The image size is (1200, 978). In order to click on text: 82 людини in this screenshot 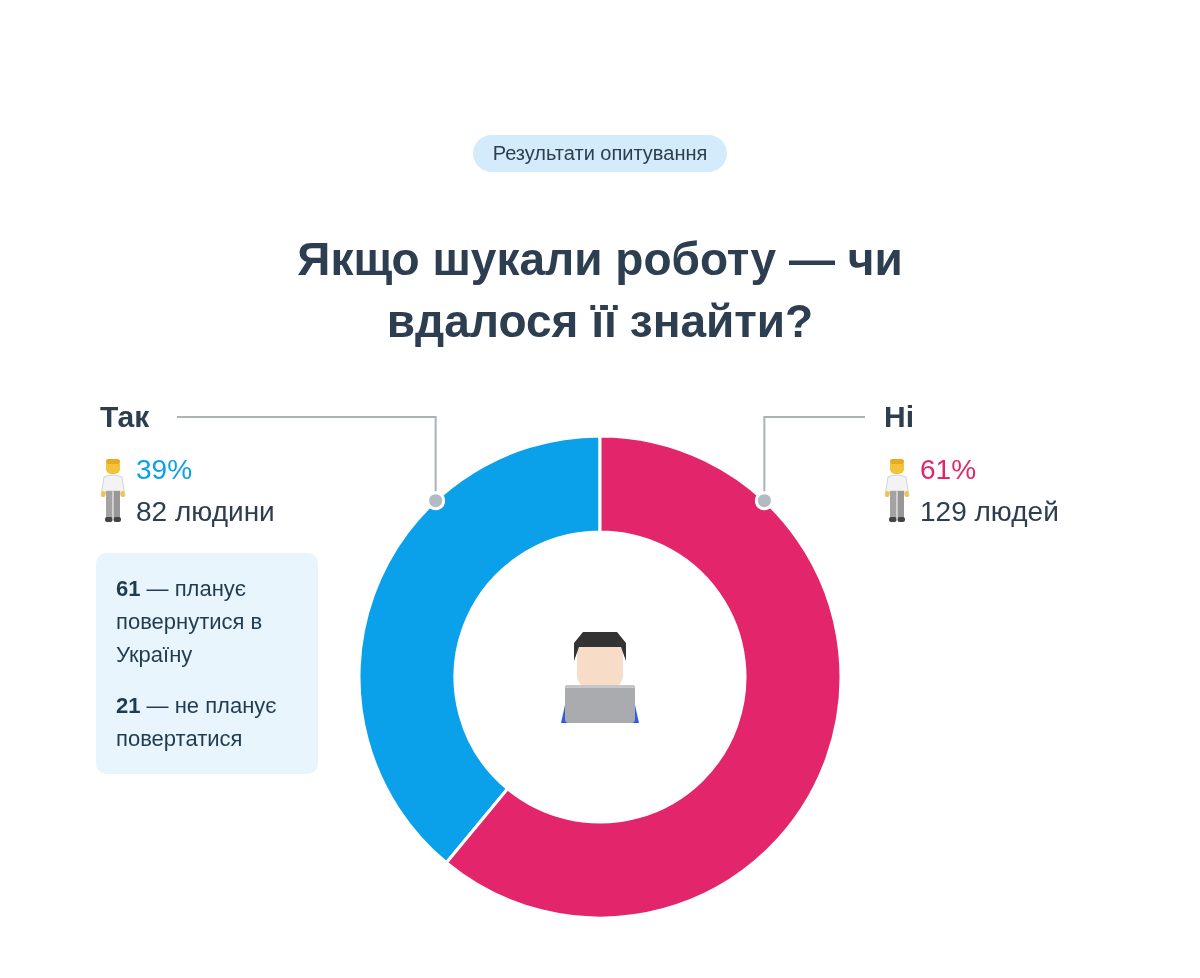, I will do `click(205, 511)`.